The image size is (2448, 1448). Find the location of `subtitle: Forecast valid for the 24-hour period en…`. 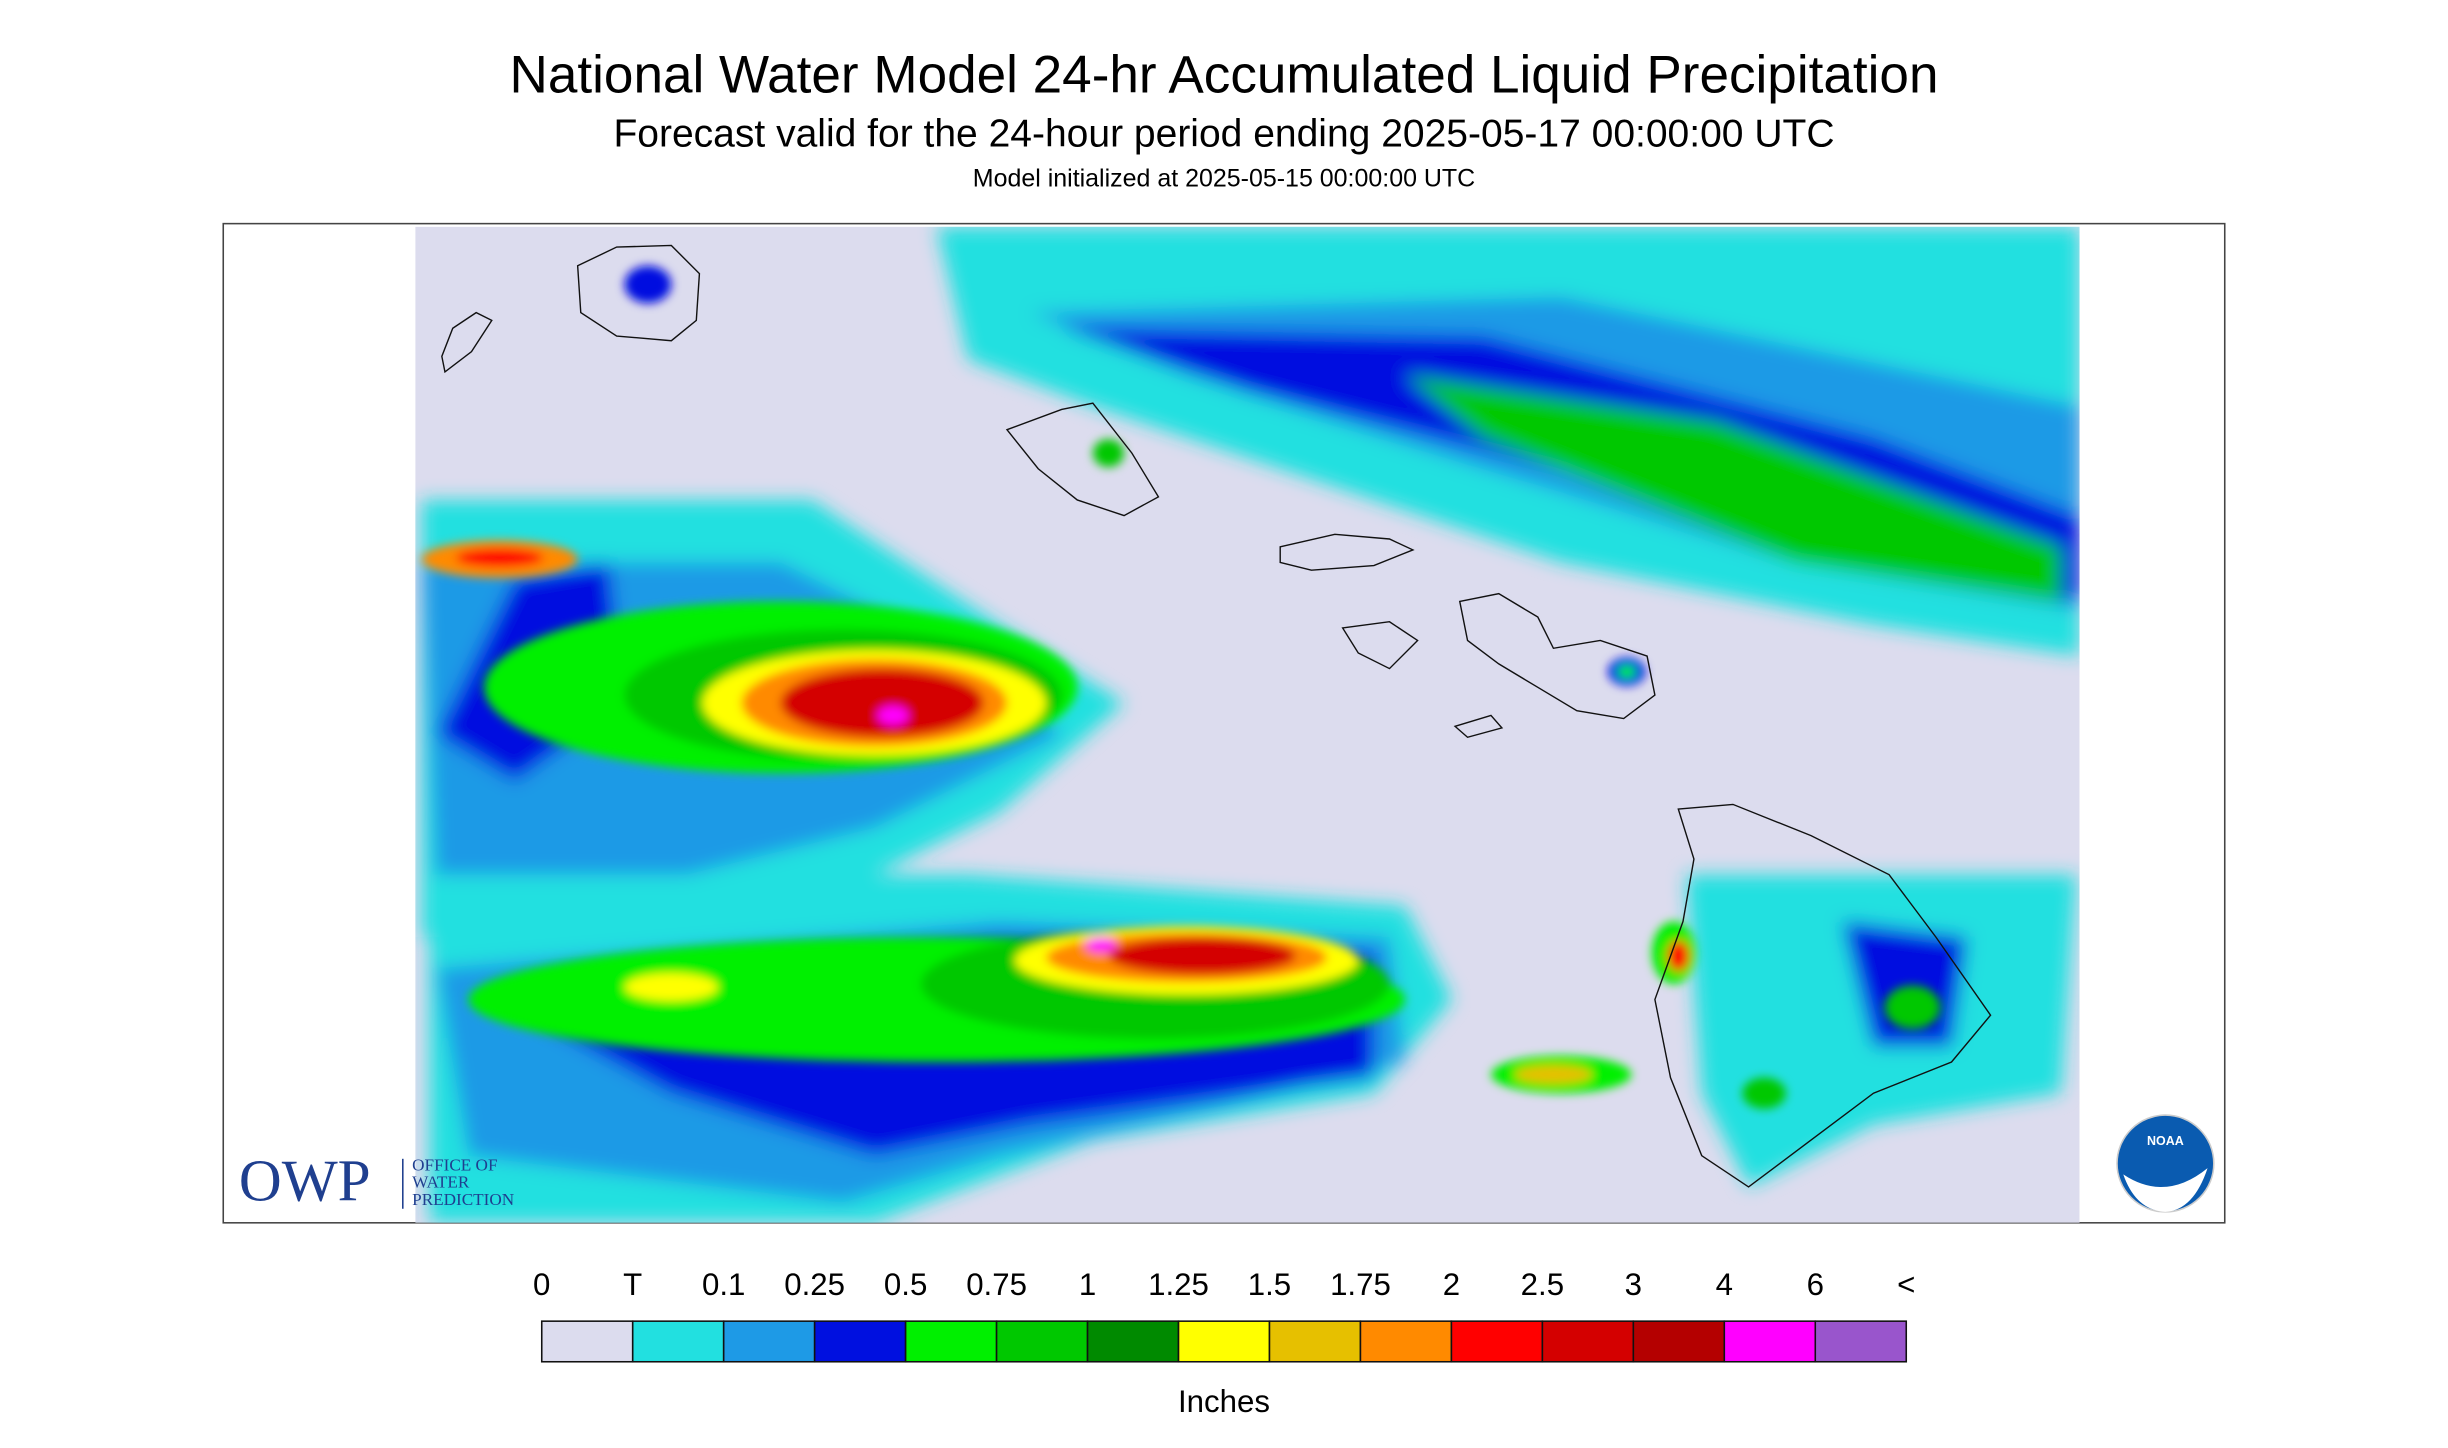

subtitle: Forecast valid for the 24-hour period en… is located at coordinates (1223, 134).